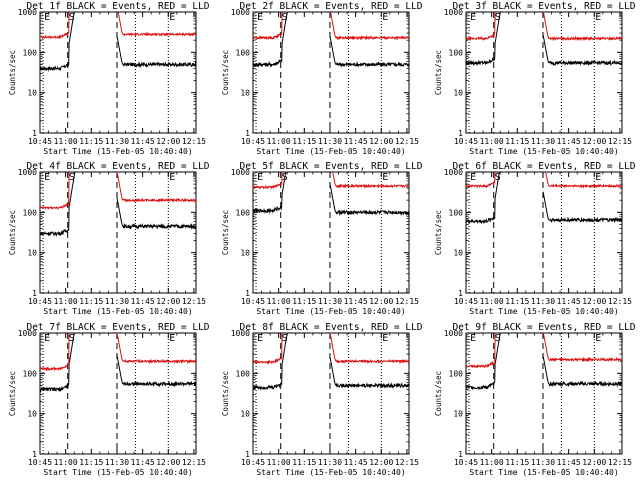 The width and height of the screenshot is (640, 484). What do you see at coordinates (243, 212) in the screenshot?
I see `y-tick-label: 100` at bounding box center [243, 212].